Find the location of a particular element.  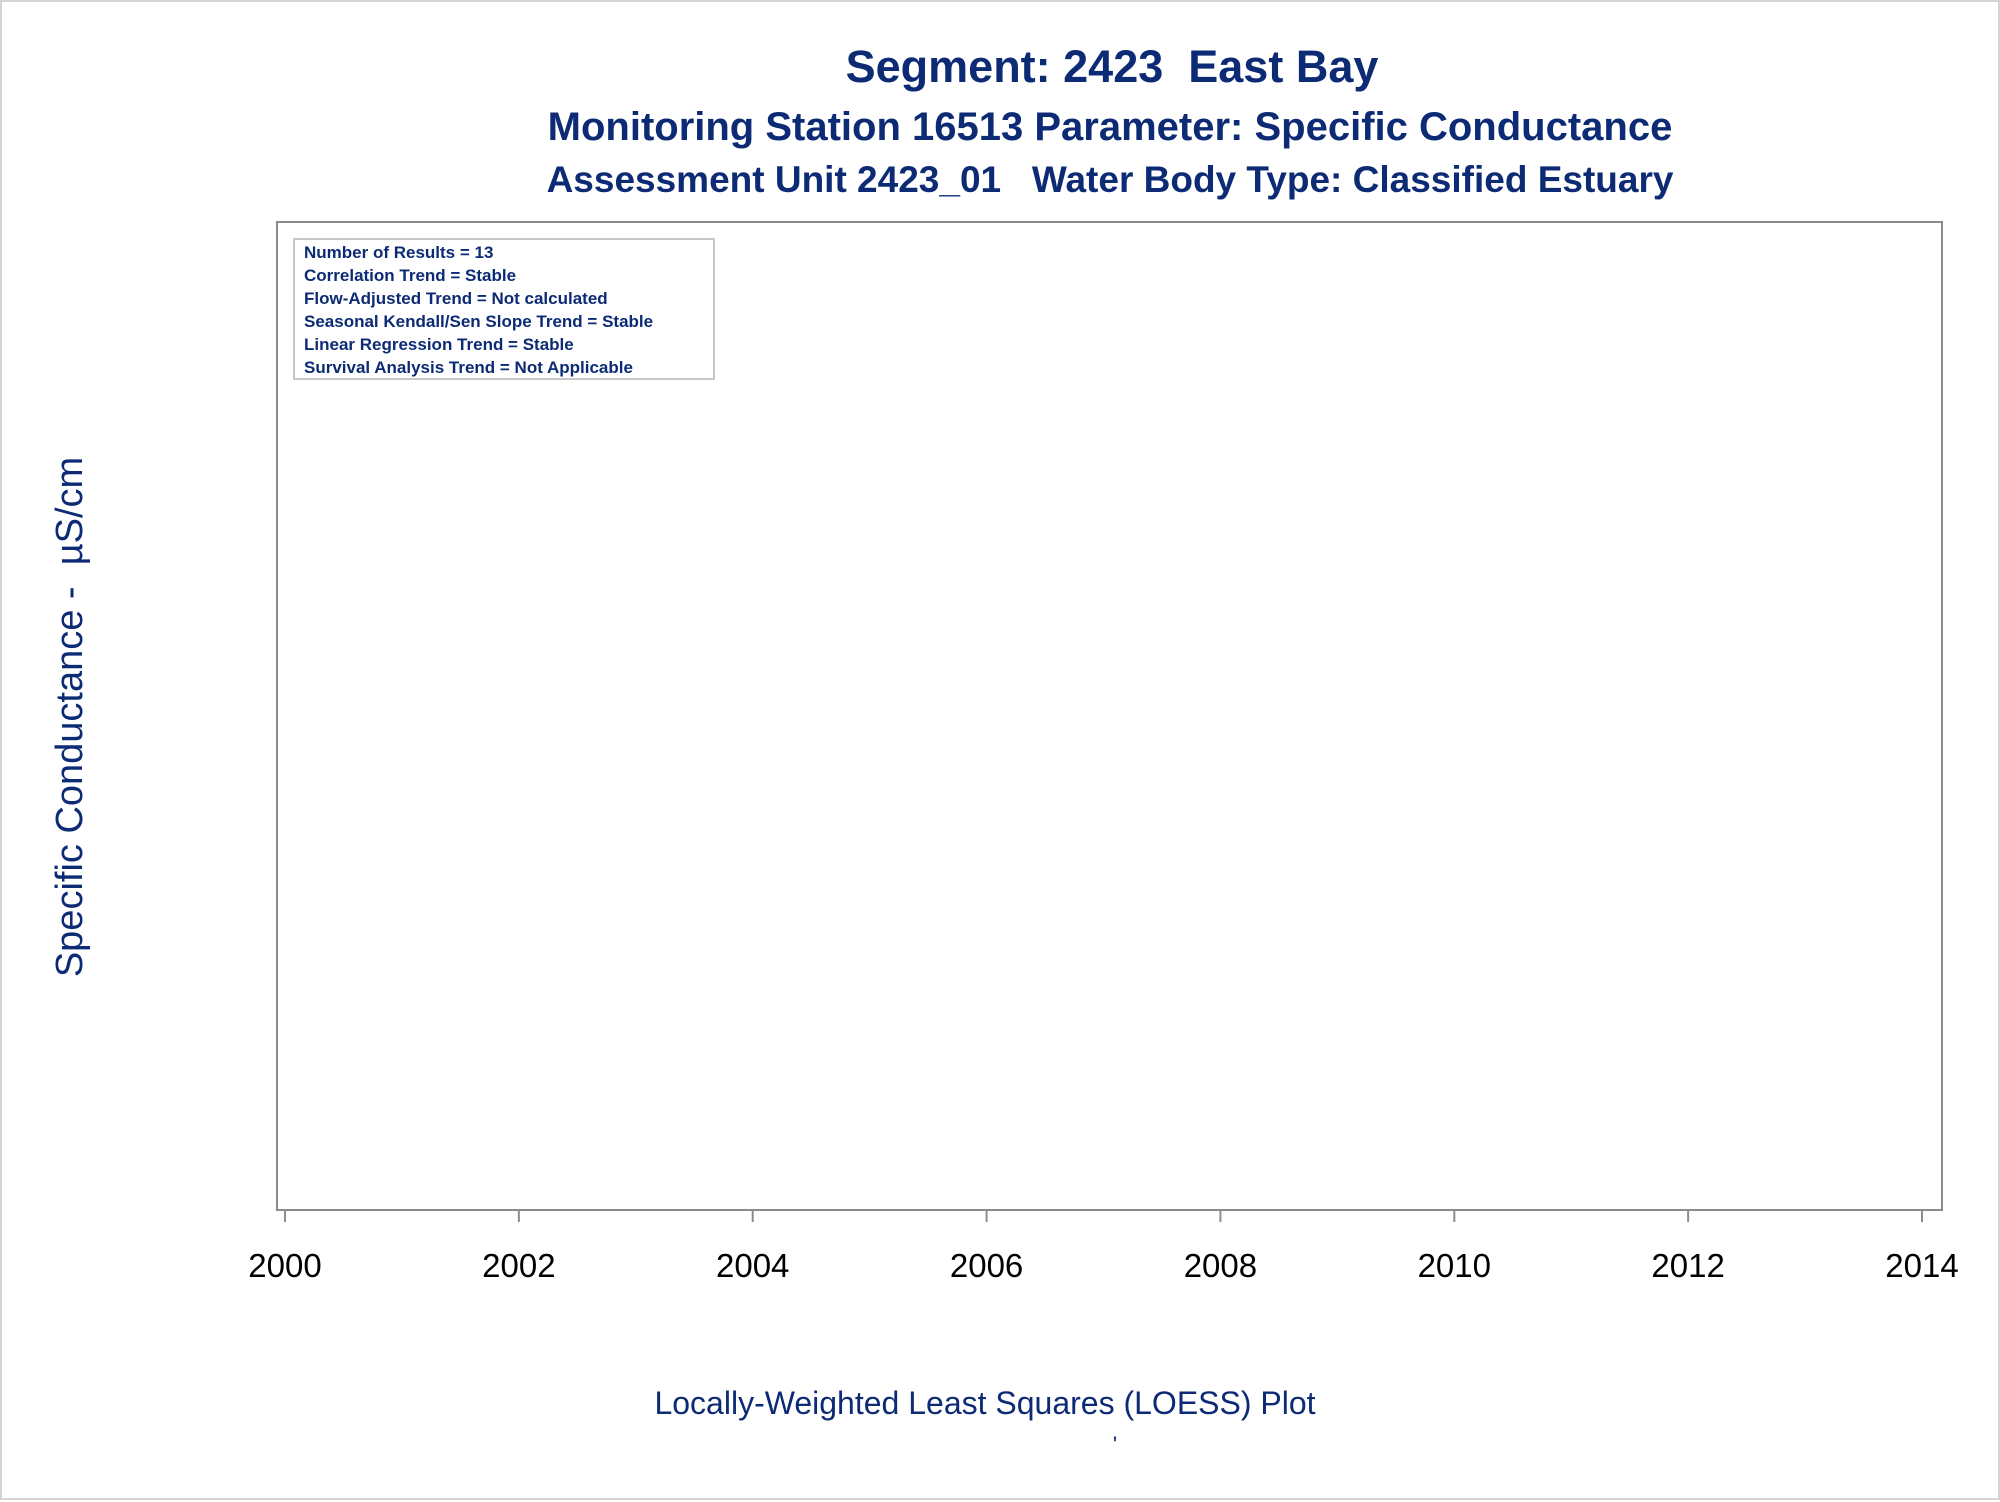

chart-title: Segment: 2423 East Bay is located at coordinates (1112, 66).